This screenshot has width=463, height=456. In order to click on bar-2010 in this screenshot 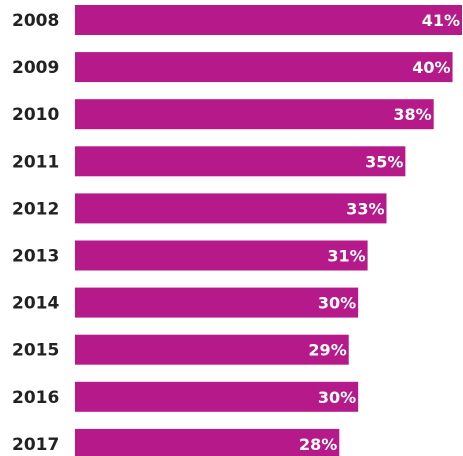, I will do `click(254, 114)`.